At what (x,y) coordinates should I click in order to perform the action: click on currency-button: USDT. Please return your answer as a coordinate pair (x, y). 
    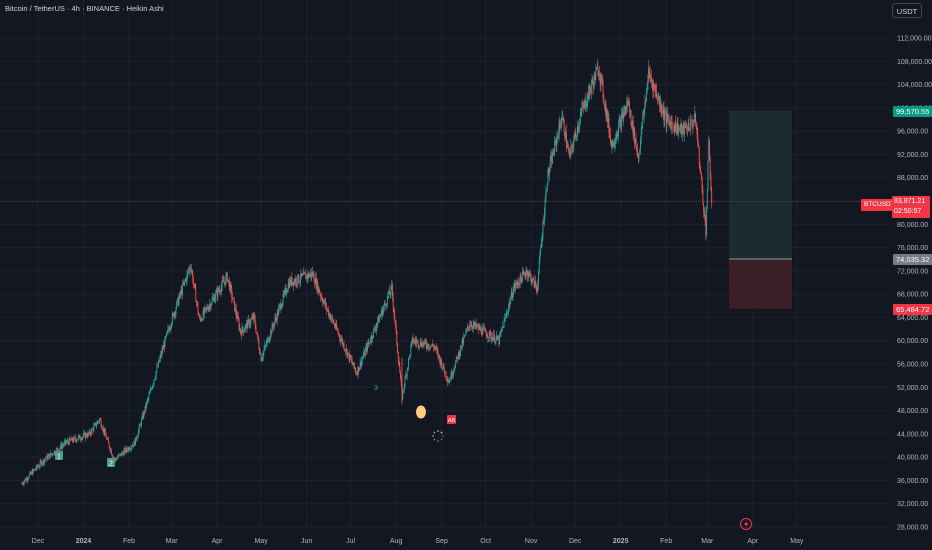
    Looking at the image, I should click on (907, 10).